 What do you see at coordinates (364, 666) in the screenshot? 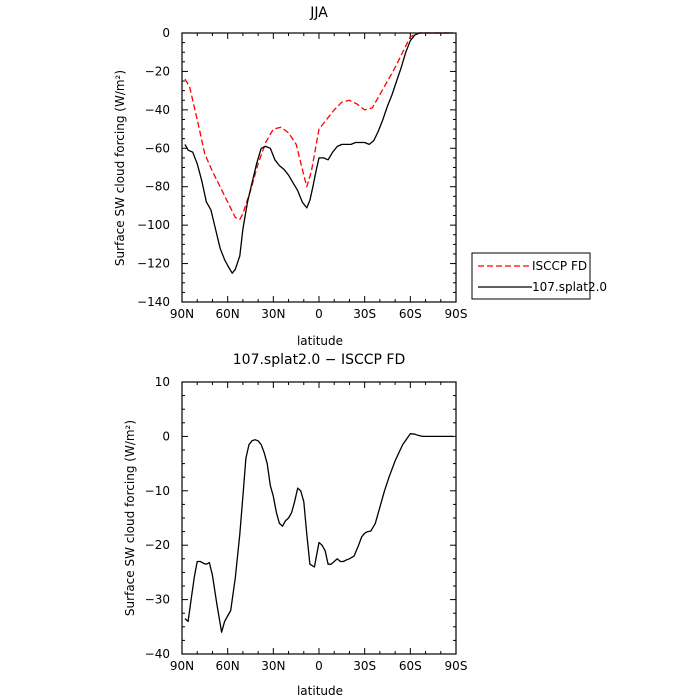
I see `bottom-x-tick-label: 30S` at bounding box center [364, 666].